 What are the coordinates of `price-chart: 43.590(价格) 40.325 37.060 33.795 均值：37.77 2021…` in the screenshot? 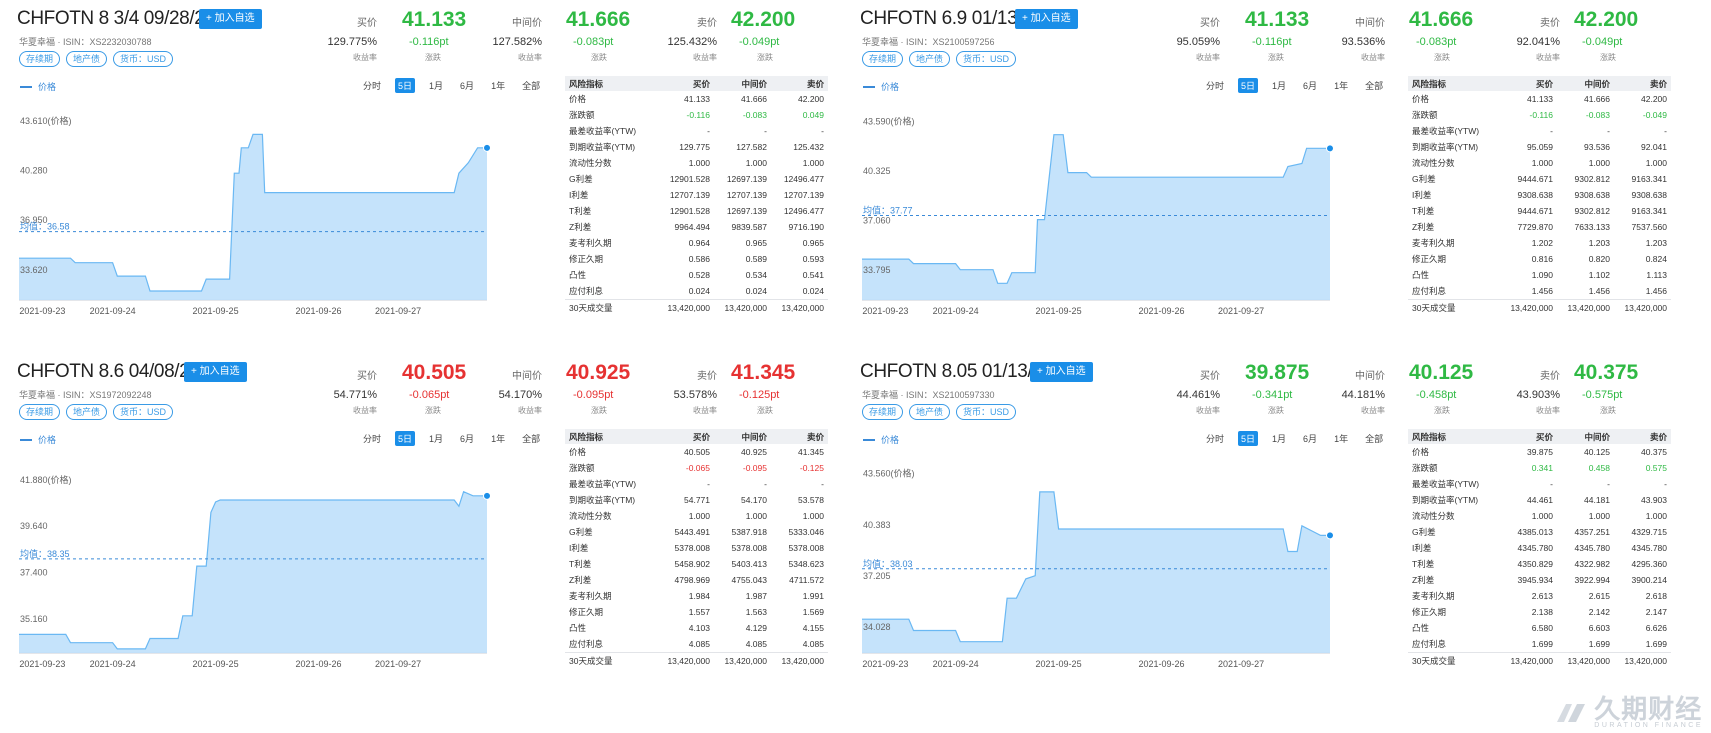 It's located at (1120, 207).